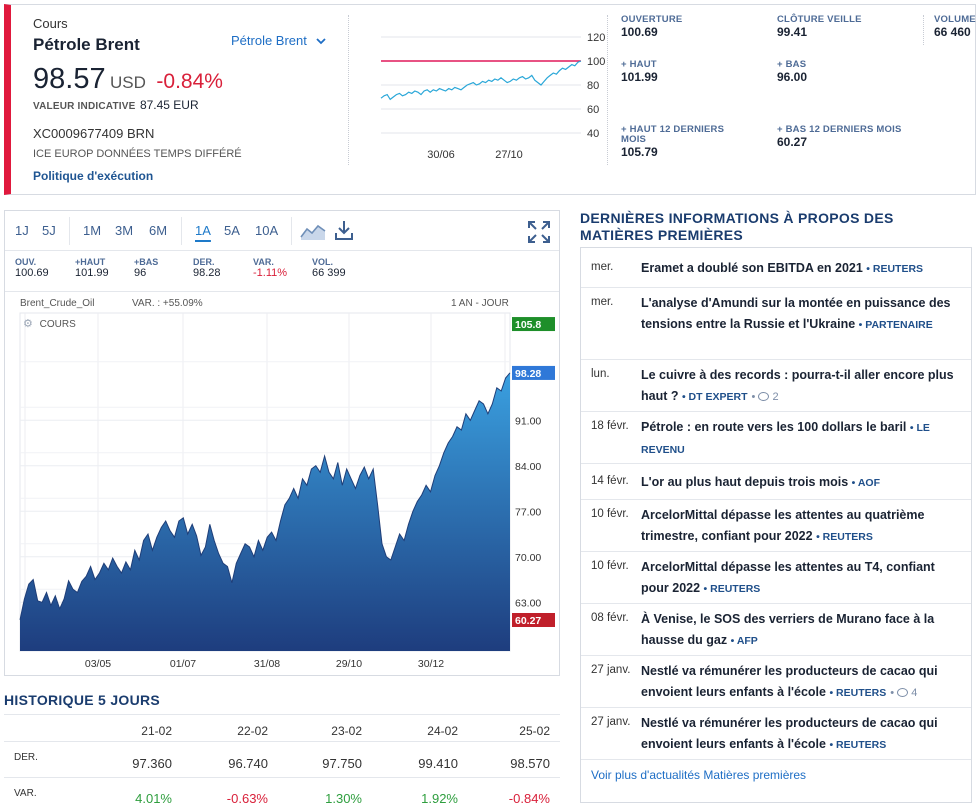 The image size is (980, 808). I want to click on history-value: 96.740, so click(248, 763).